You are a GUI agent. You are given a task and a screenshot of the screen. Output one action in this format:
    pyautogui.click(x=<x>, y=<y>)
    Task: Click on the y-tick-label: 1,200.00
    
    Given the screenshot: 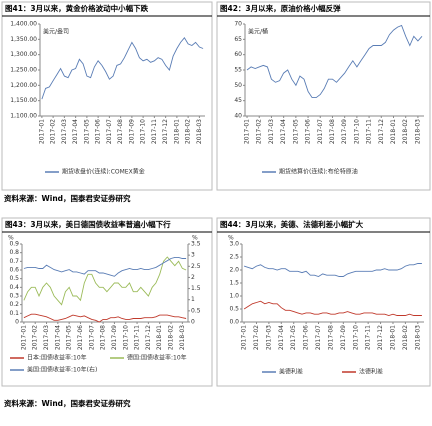 What is the action you would take?
    pyautogui.click(x=23, y=85)
    